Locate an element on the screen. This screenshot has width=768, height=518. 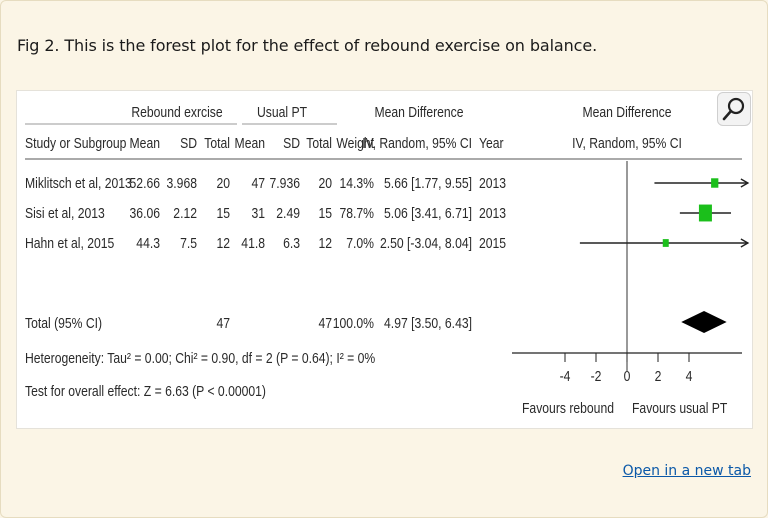
study-weight: 14.3% is located at coordinates (356, 183).